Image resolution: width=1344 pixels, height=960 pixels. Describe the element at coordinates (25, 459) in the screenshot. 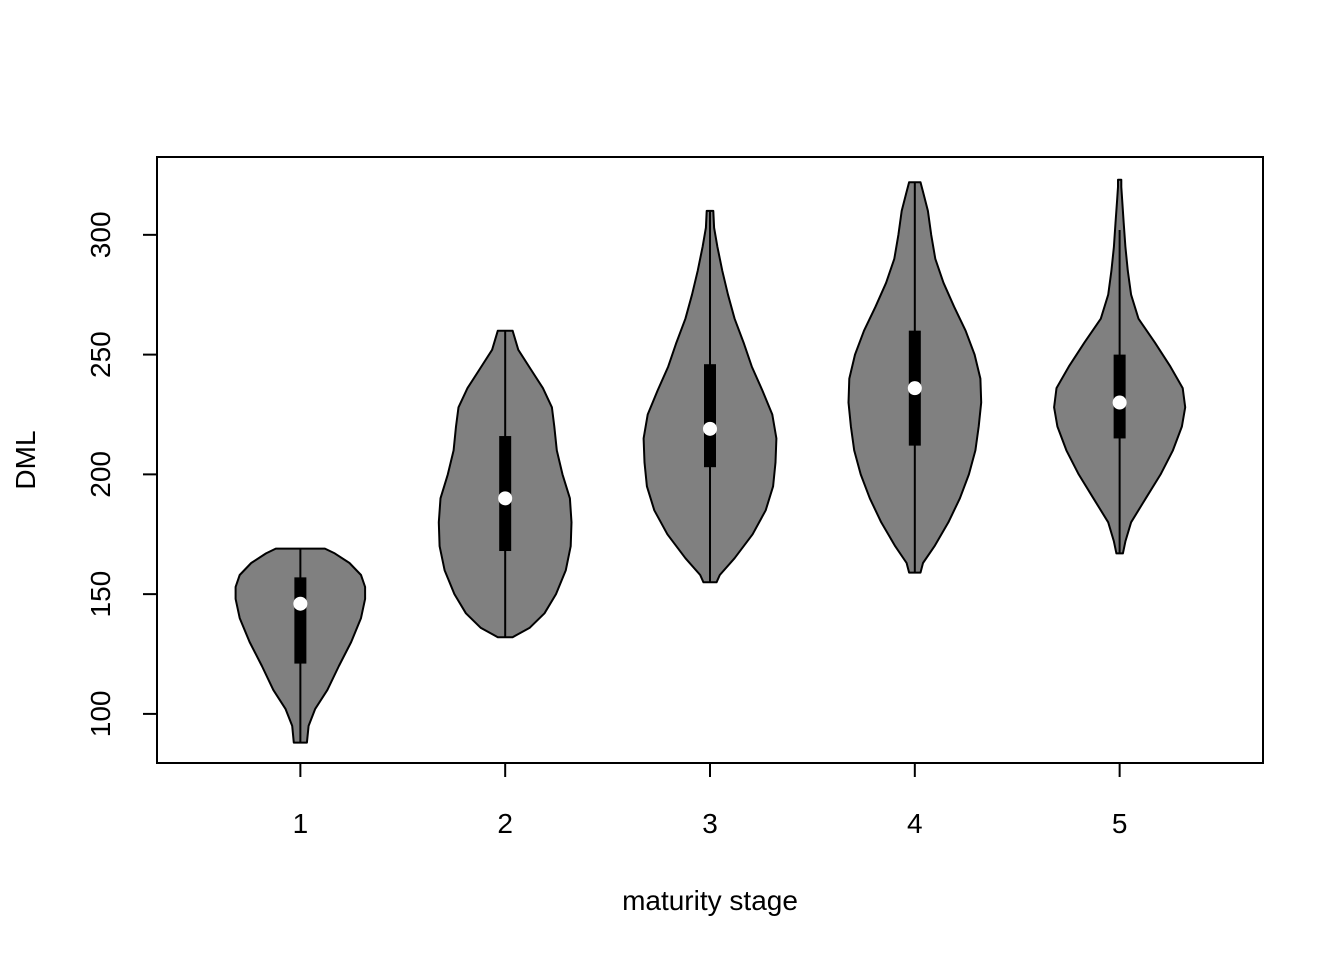

I see `y-axis-label: DML` at that location.